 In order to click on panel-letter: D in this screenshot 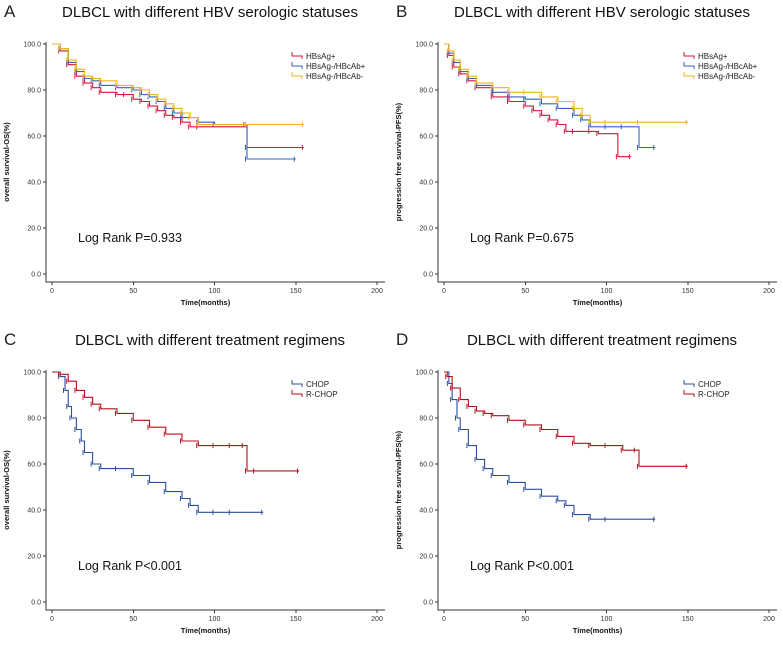, I will do `click(402, 339)`.